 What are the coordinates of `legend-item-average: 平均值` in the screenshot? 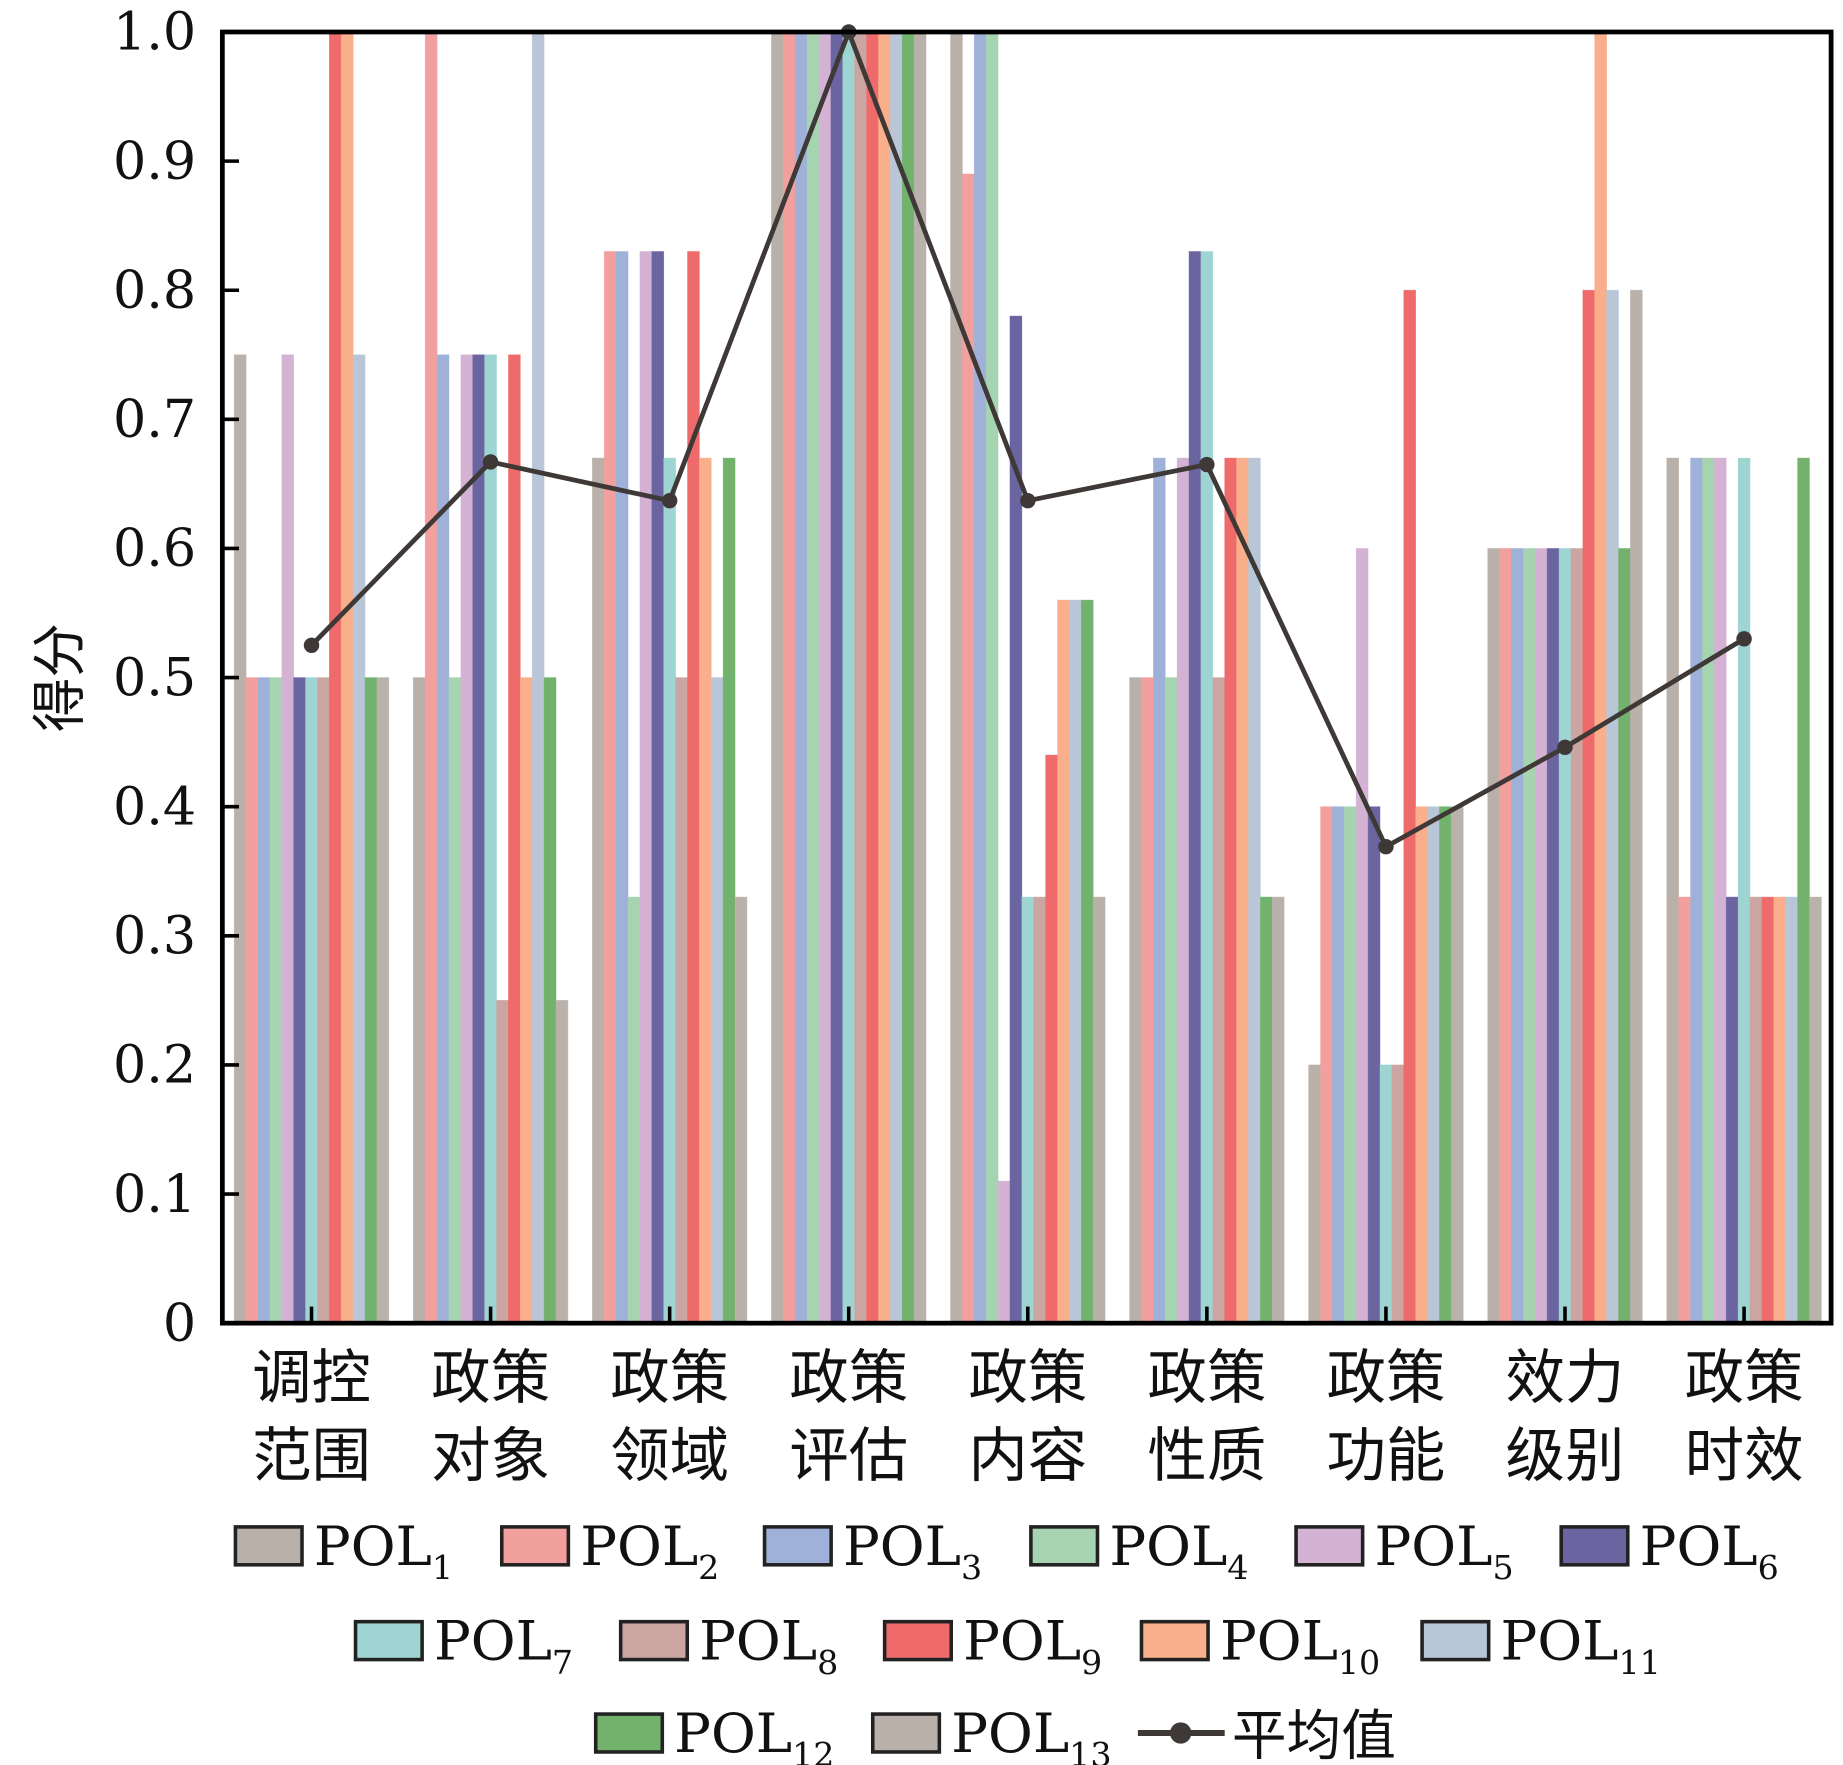 It's located at (1266, 1734).